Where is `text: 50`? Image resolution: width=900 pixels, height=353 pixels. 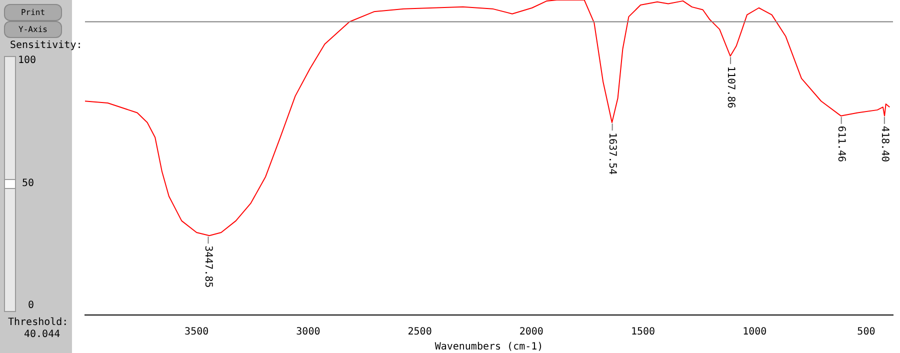 text: 50 is located at coordinates (28, 183).